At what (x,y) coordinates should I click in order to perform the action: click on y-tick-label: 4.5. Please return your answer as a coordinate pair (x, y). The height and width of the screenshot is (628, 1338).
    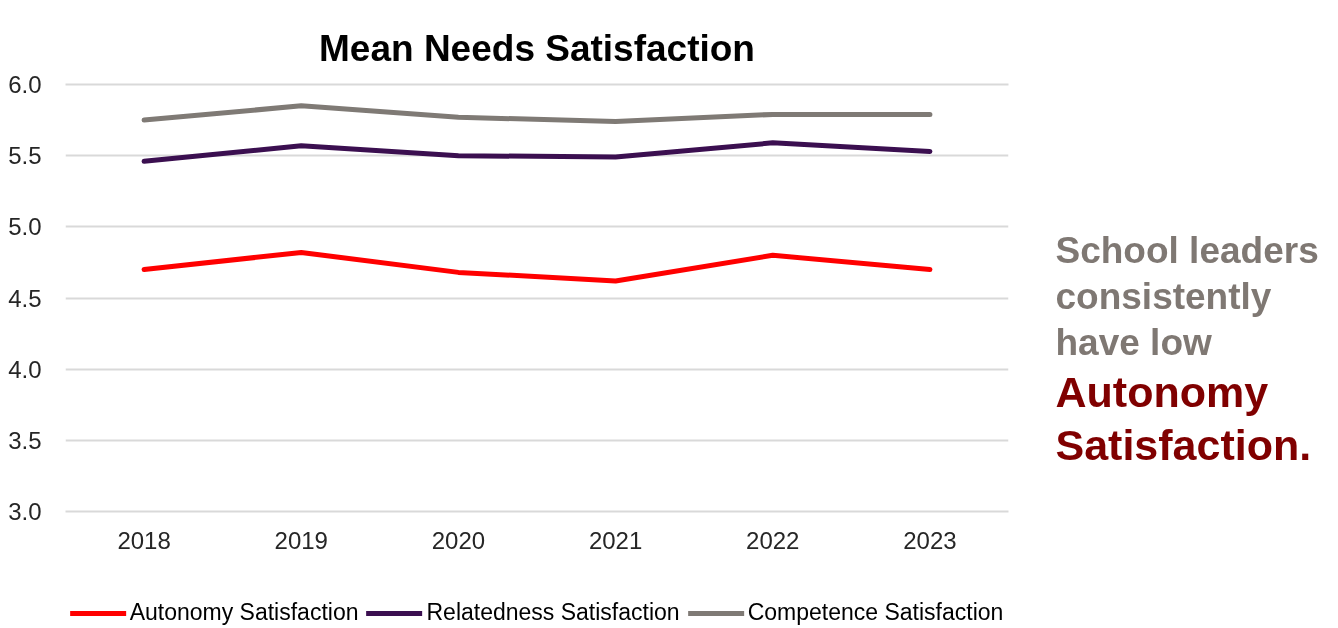
    Looking at the image, I should click on (25, 298).